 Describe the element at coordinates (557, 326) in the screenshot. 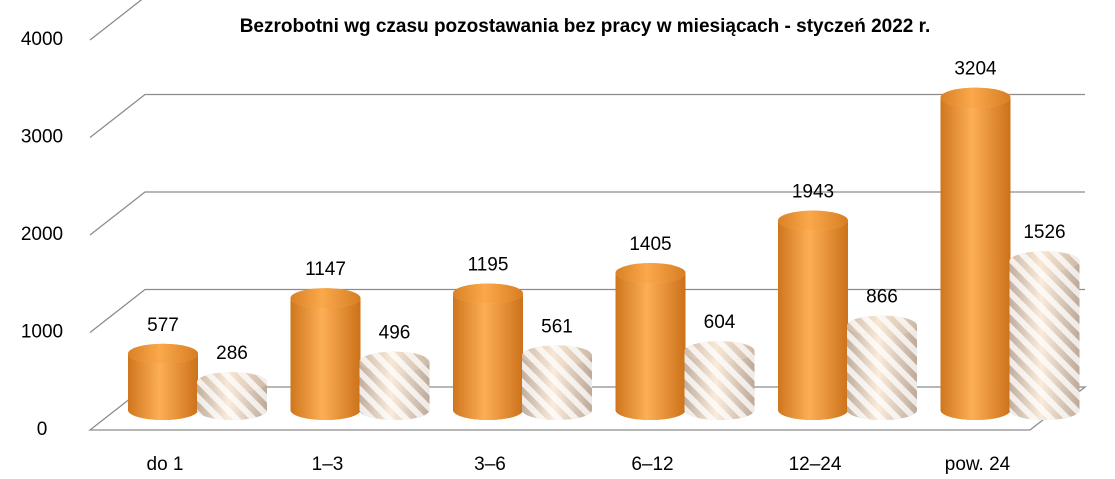

I see `data-label: 561` at that location.